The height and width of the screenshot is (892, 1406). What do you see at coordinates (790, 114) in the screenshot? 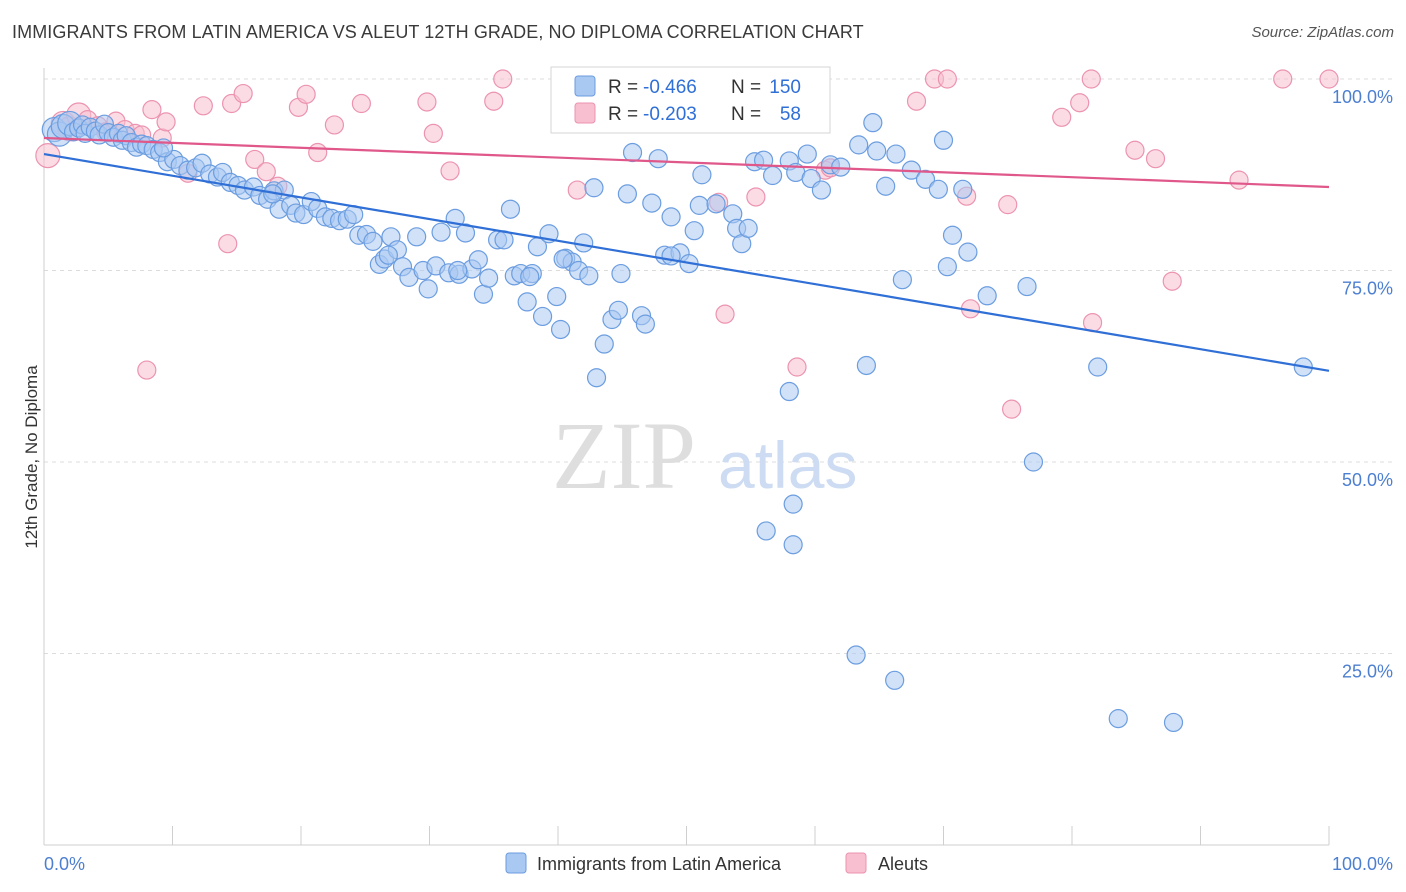
I see `legend-n-value-2: 58` at bounding box center [790, 114].